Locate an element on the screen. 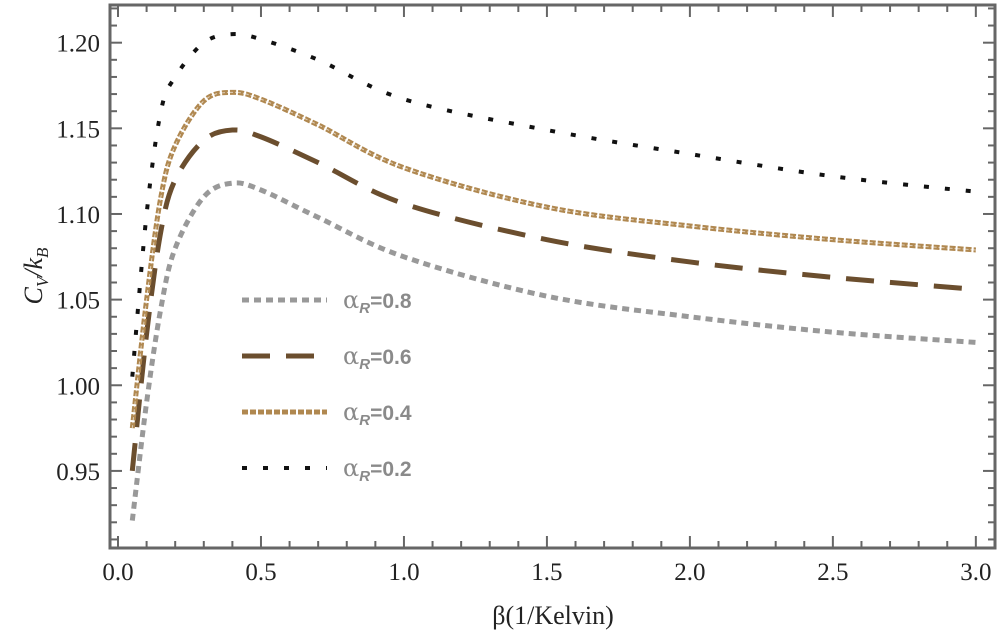 The height and width of the screenshot is (642, 1000). y-tick-label: 1.15 is located at coordinates (78, 129).